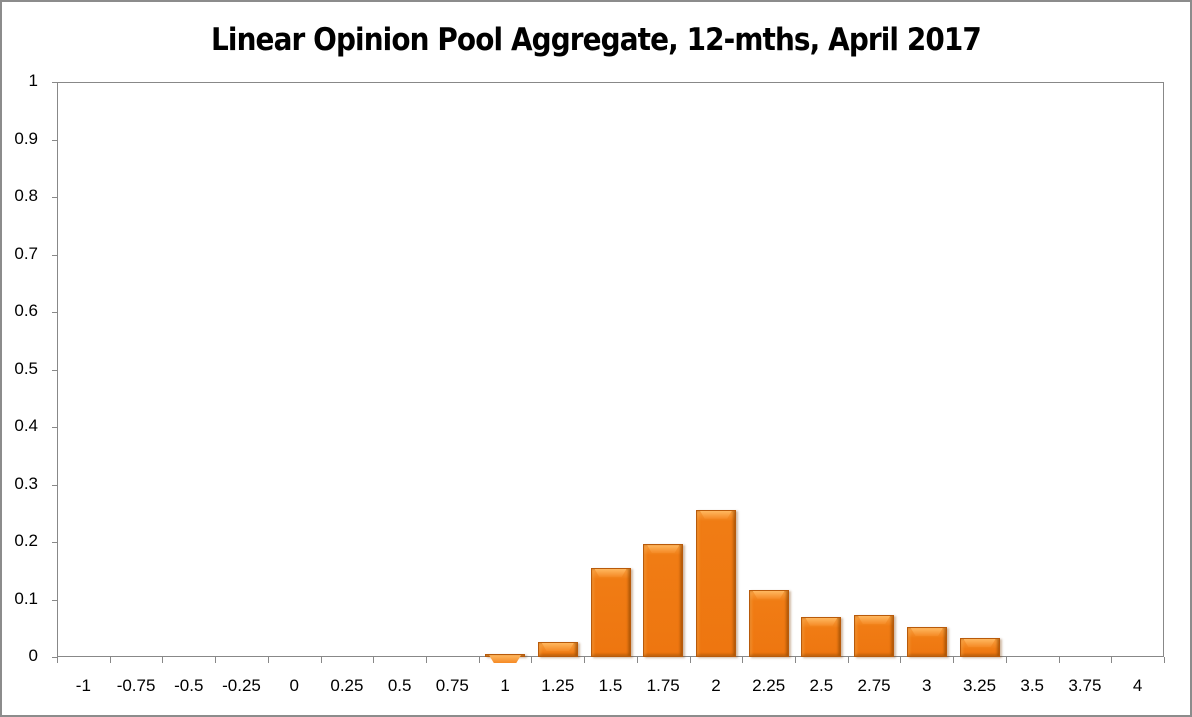 This screenshot has width=1192, height=717. What do you see at coordinates (663, 600) in the screenshot?
I see `bar-1.75` at bounding box center [663, 600].